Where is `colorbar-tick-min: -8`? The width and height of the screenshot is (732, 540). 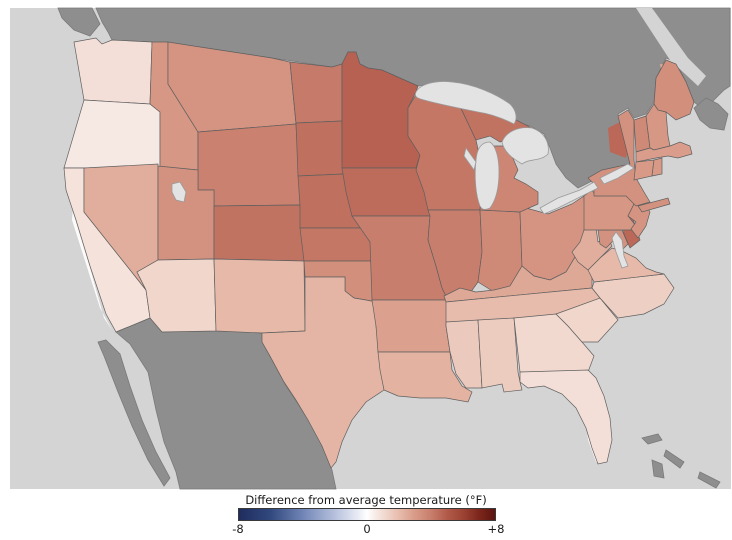
colorbar-tick-min: -8 is located at coordinates (238, 529).